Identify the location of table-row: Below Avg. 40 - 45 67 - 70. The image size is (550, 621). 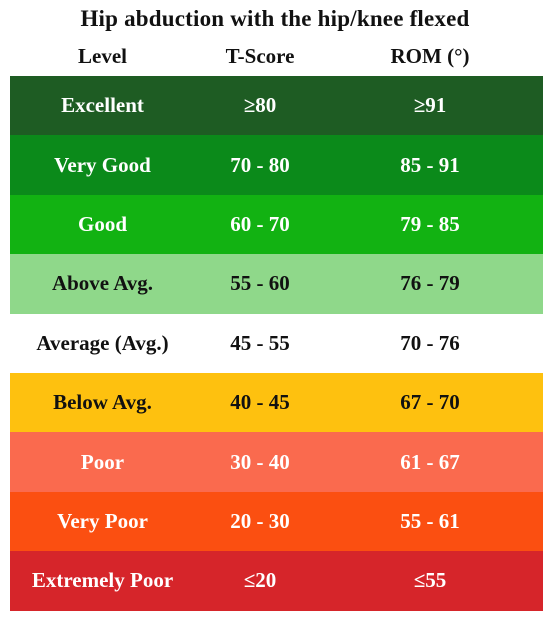
(276, 402).